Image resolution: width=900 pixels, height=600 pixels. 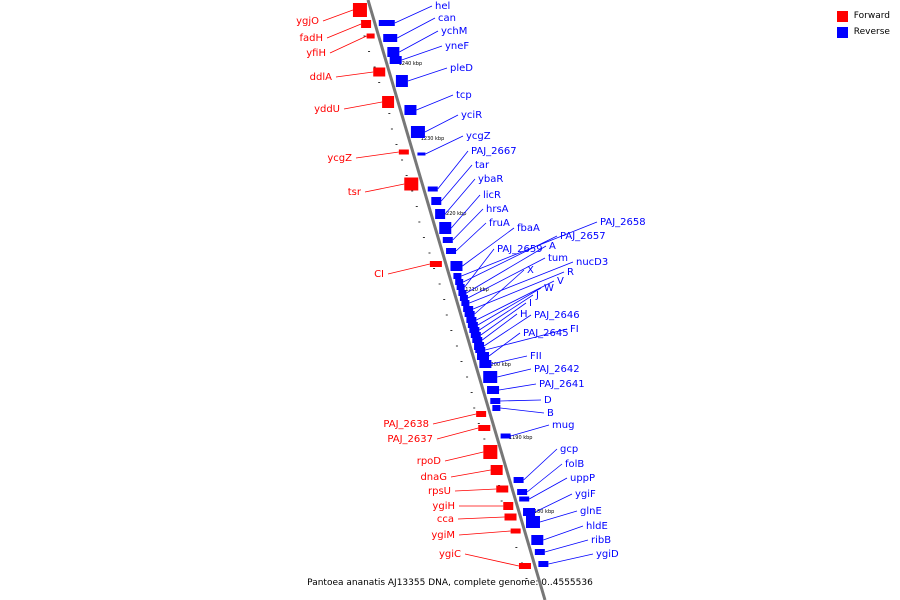 I want to click on forward-gene-label: ygiH, so click(x=443, y=506).